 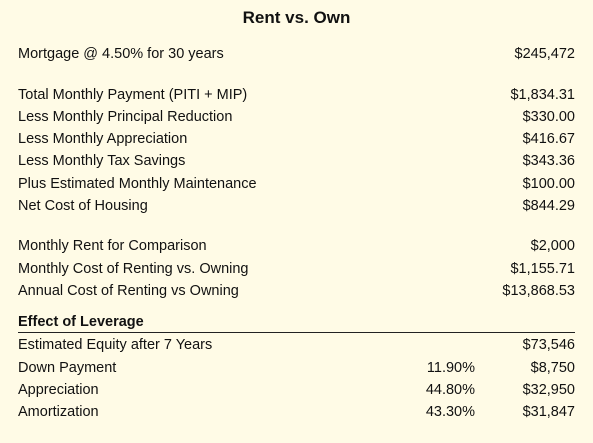 What do you see at coordinates (58, 412) in the screenshot?
I see `row-label: Amortization` at bounding box center [58, 412].